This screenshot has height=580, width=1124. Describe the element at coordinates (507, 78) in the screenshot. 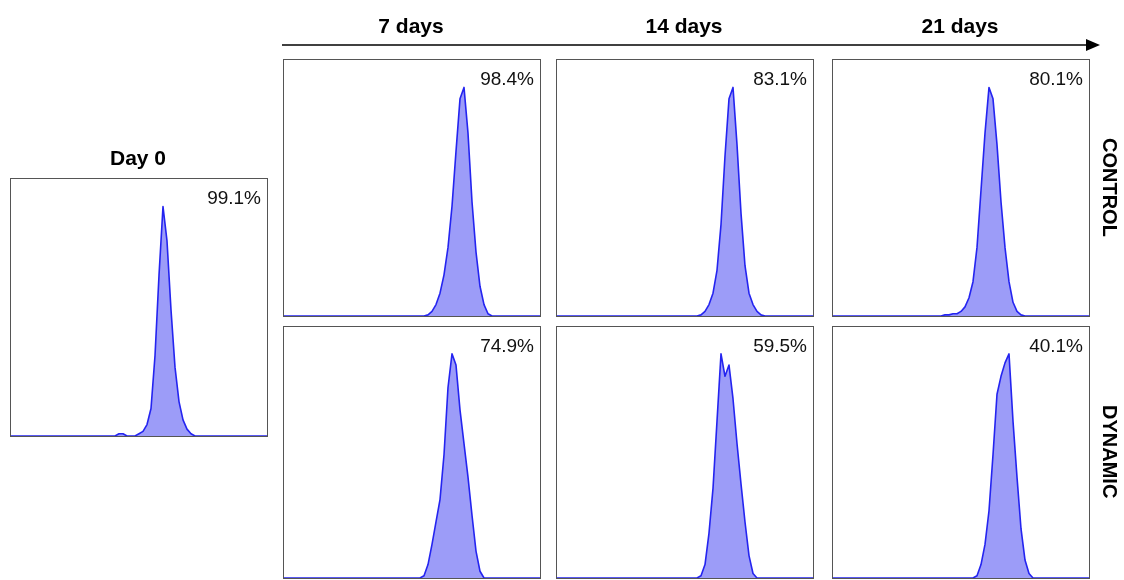

I see `annotation: 98.4%` at that location.